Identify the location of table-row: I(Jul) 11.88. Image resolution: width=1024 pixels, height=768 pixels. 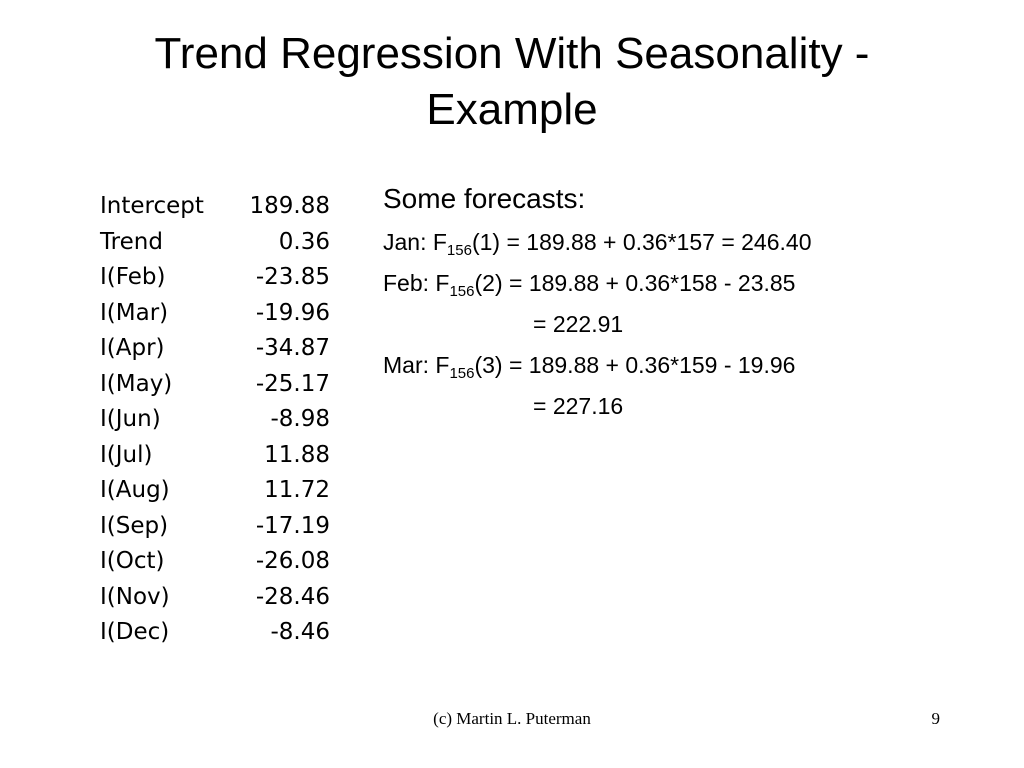
(215, 456).